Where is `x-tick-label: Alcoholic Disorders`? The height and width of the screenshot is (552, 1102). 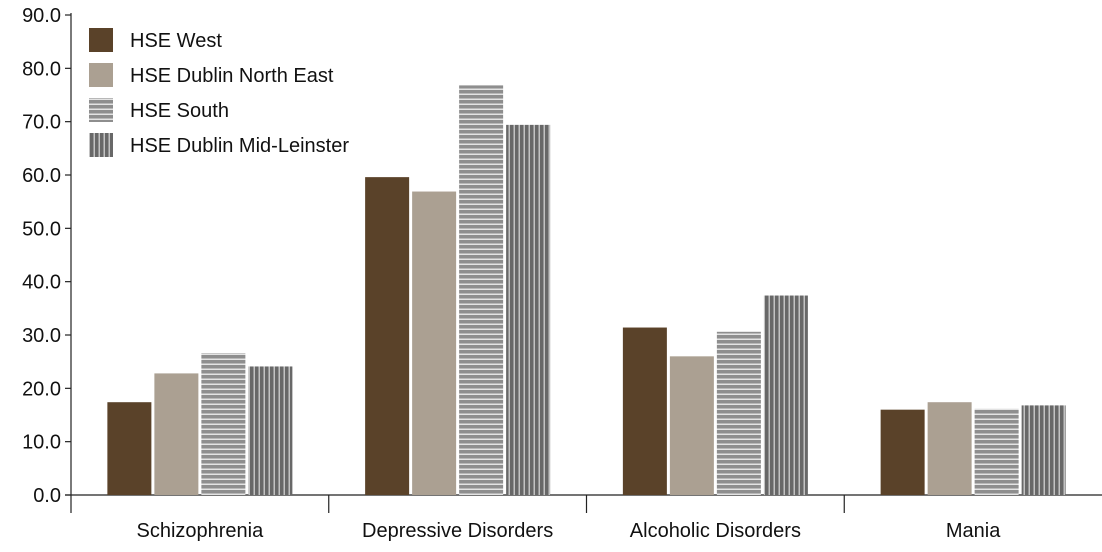
x-tick-label: Alcoholic Disorders is located at coordinates (715, 531).